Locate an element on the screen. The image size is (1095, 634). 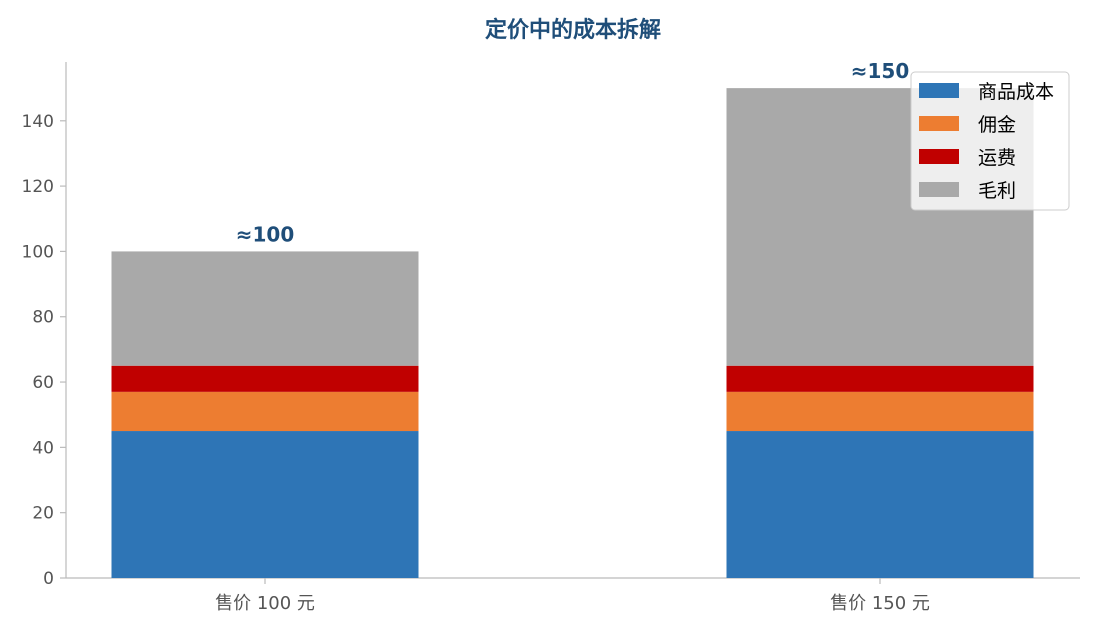
y-tick-label: 40 is located at coordinates (43, 448).